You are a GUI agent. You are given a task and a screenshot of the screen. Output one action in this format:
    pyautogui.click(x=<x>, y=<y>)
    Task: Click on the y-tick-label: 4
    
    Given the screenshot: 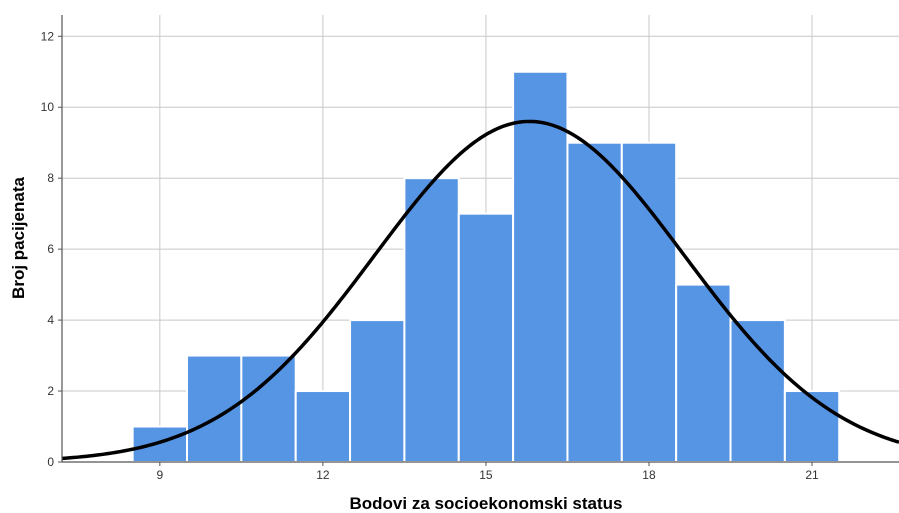 What is the action you would take?
    pyautogui.click(x=50, y=320)
    